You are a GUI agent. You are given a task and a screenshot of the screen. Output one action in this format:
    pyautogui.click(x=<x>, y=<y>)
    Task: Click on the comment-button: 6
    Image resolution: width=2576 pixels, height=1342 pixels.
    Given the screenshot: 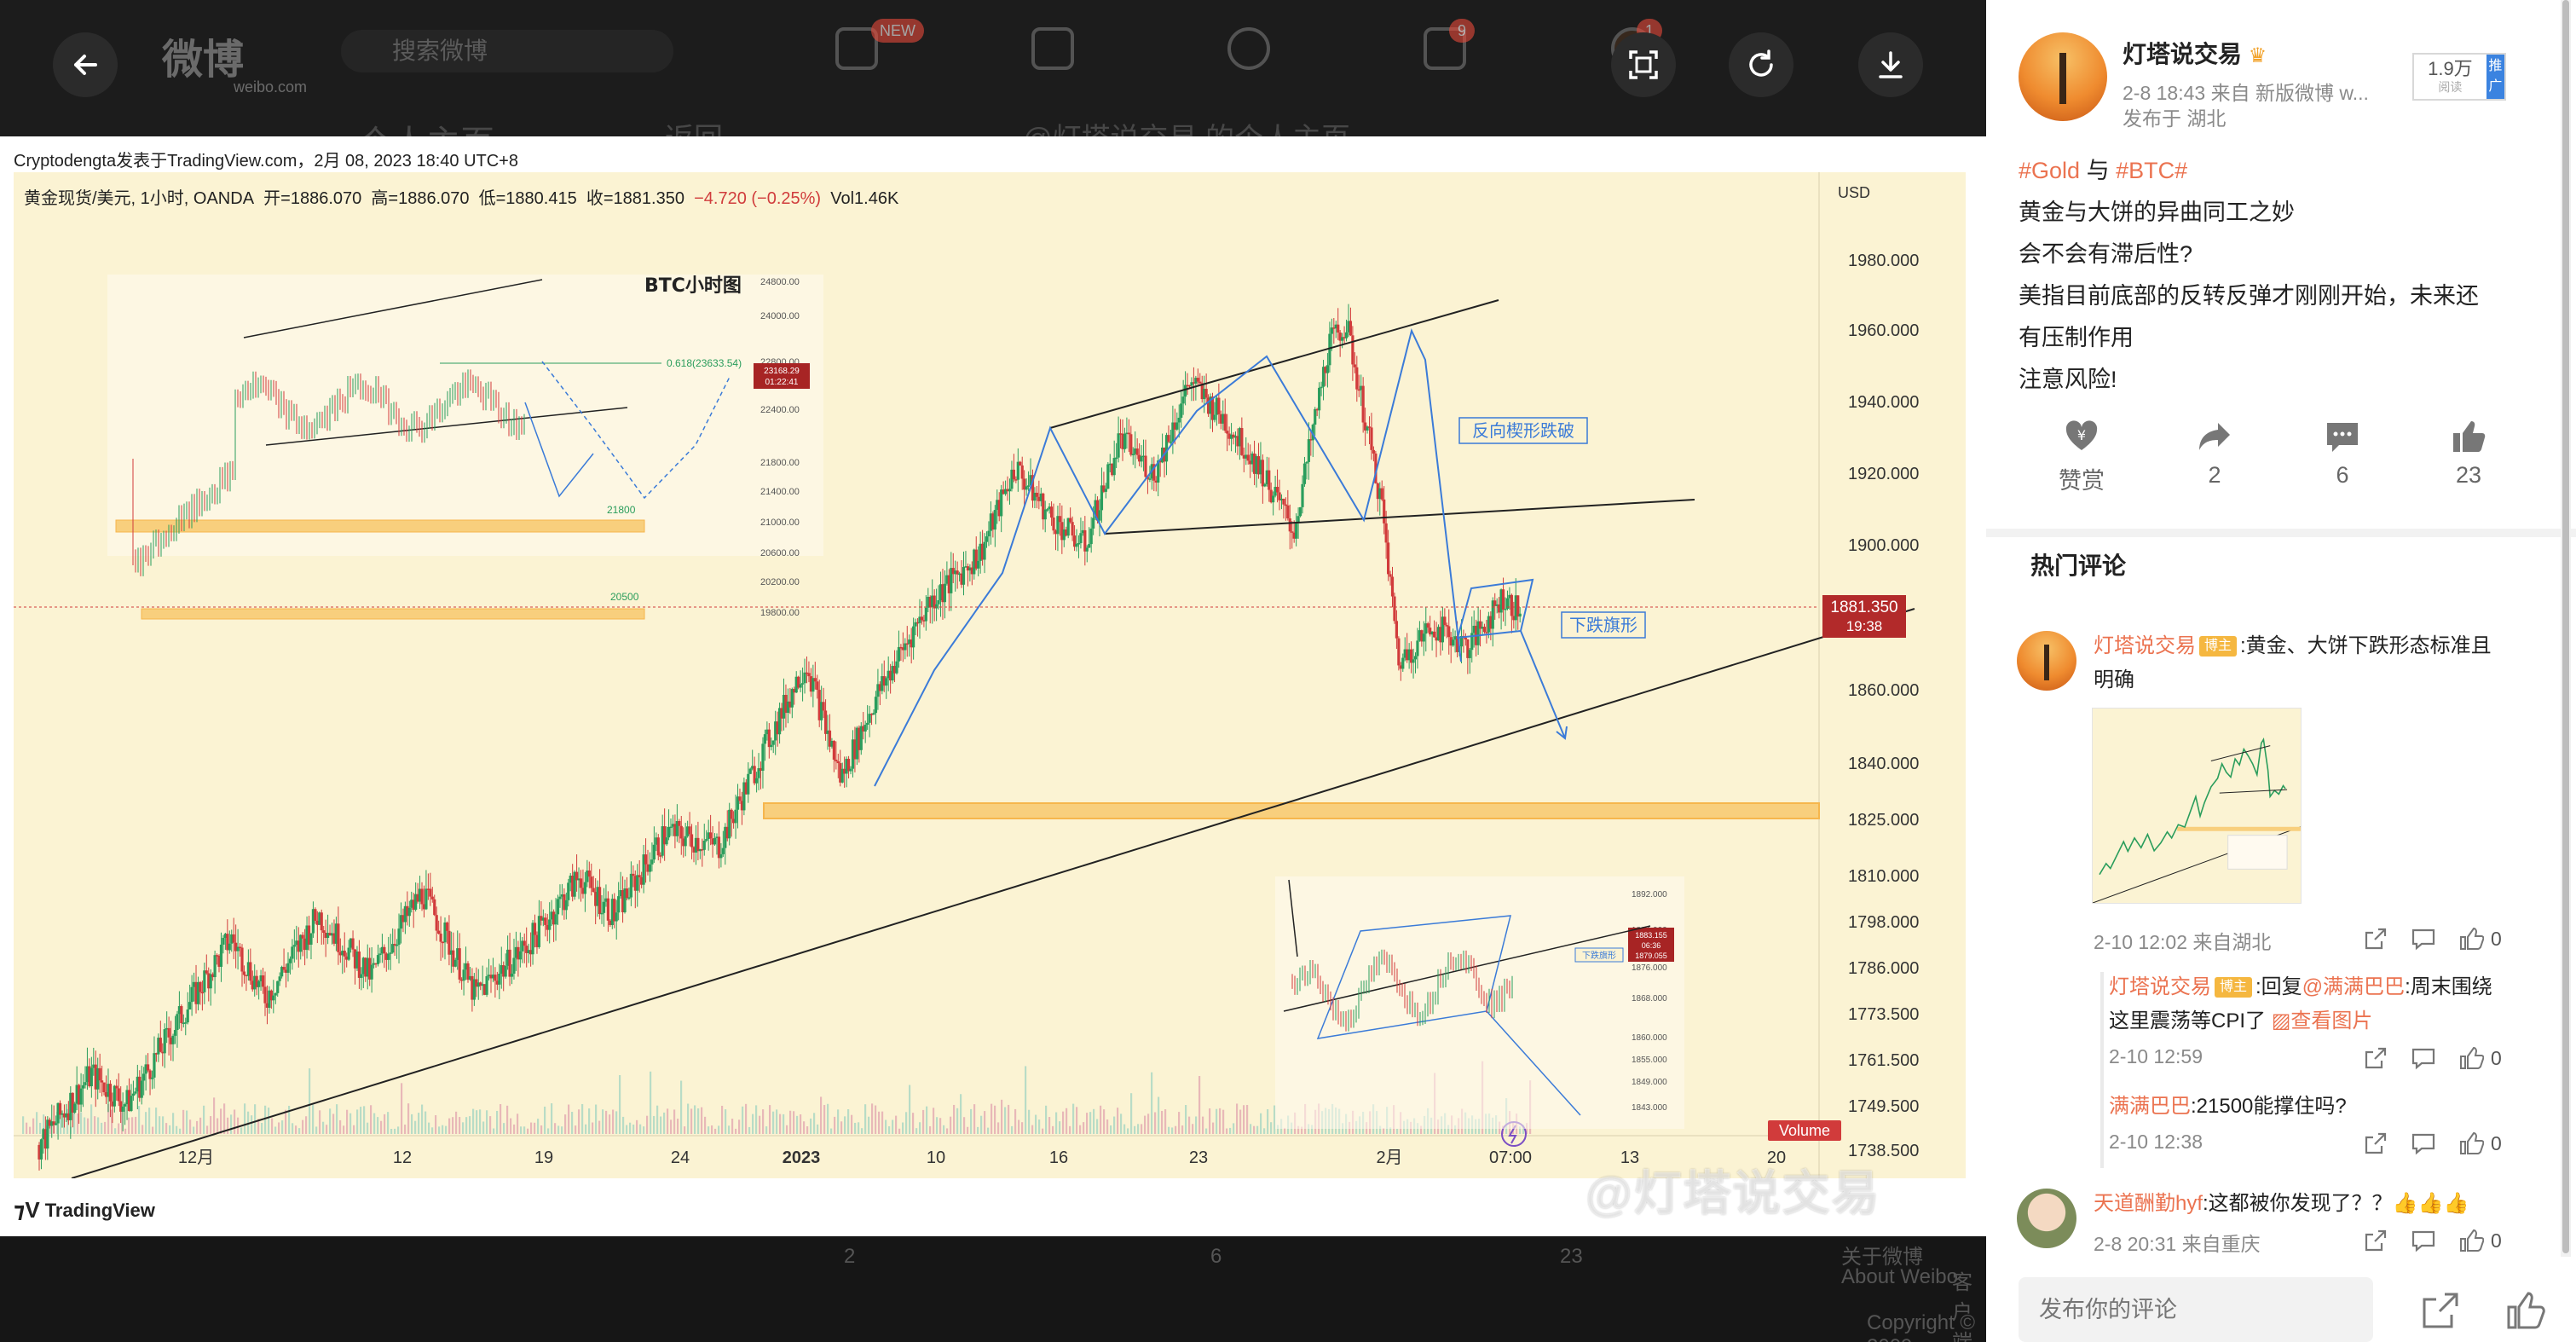 What is the action you would take?
    pyautogui.click(x=2342, y=453)
    